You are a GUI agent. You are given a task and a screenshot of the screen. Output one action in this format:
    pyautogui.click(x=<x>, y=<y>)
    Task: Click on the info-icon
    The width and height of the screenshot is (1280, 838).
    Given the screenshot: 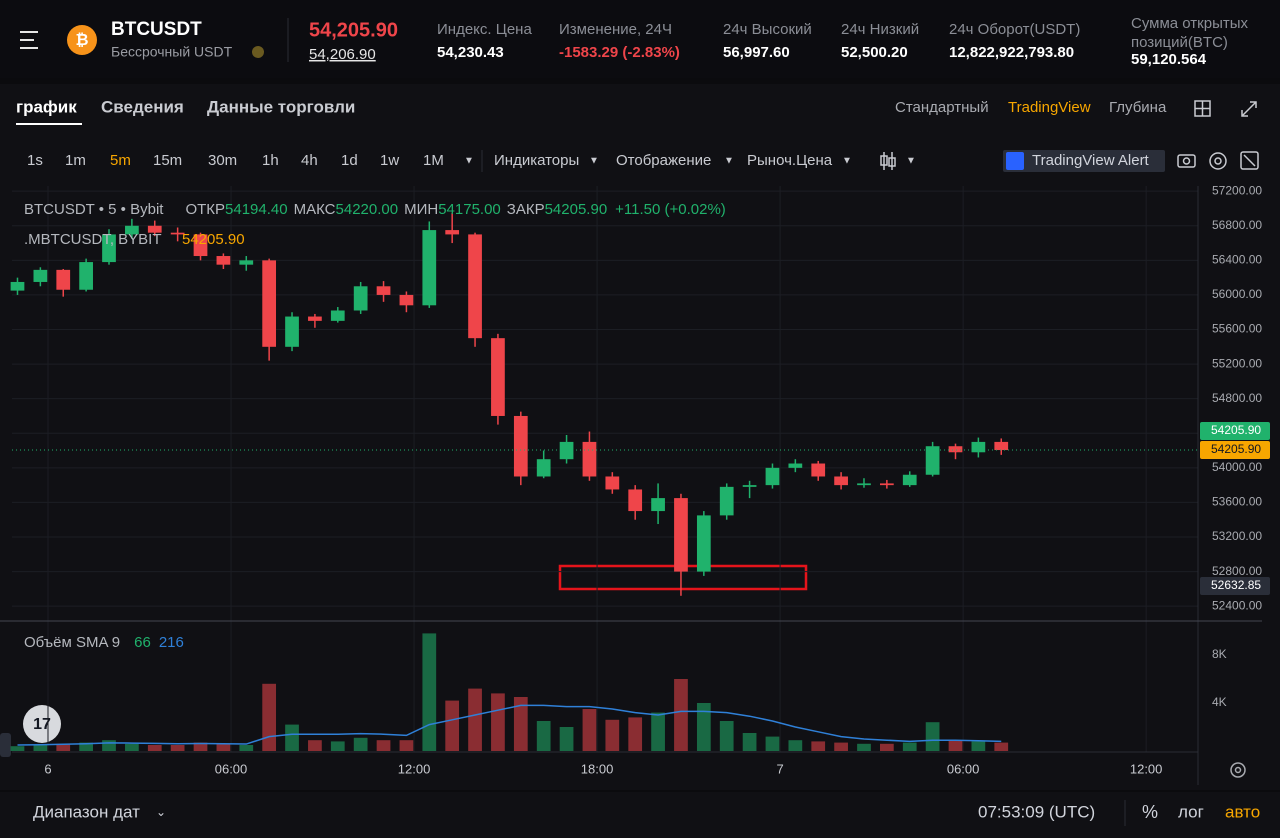 What is the action you would take?
    pyautogui.click(x=258, y=52)
    